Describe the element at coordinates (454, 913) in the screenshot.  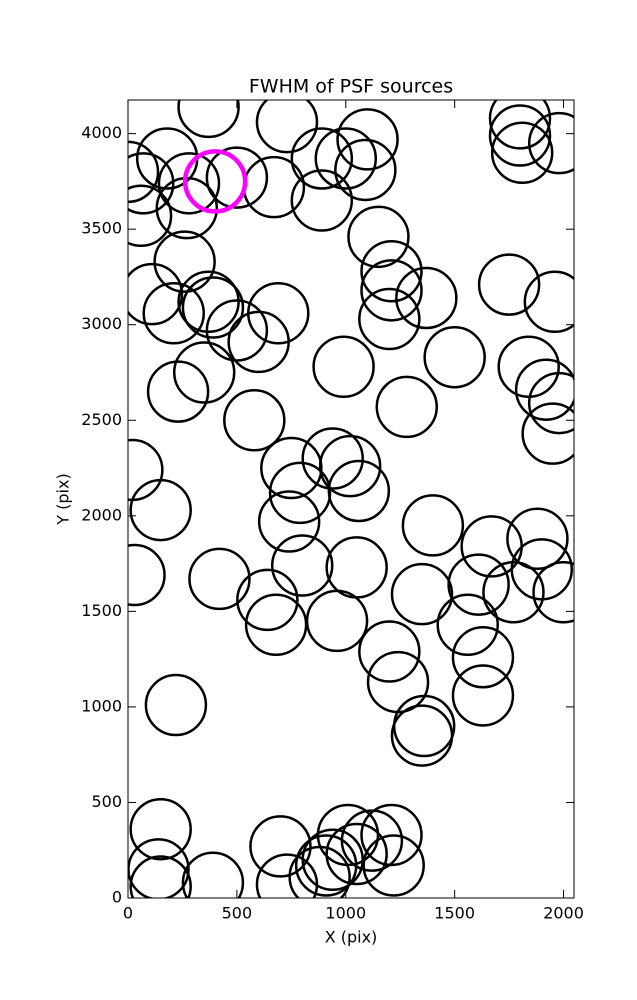
I see `x-tick-label: 1500` at that location.